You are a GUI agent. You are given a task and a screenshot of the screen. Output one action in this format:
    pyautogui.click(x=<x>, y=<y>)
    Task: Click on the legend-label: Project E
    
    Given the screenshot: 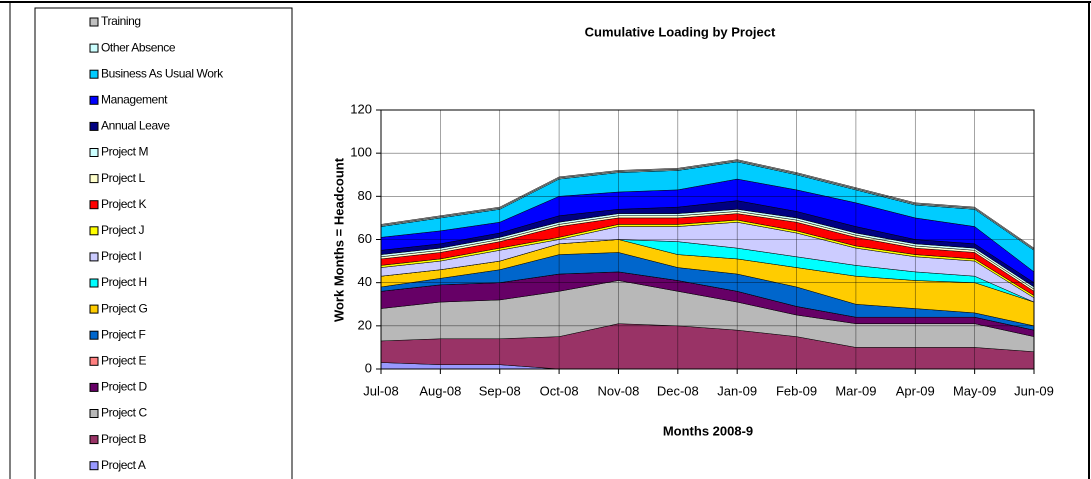 What is the action you would take?
    pyautogui.click(x=123, y=360)
    